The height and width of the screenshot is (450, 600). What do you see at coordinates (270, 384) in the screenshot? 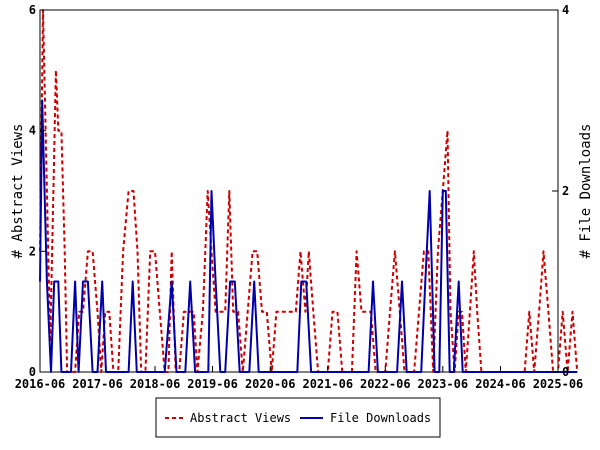
I see `x-tick-label: 2020-06` at bounding box center [270, 384].